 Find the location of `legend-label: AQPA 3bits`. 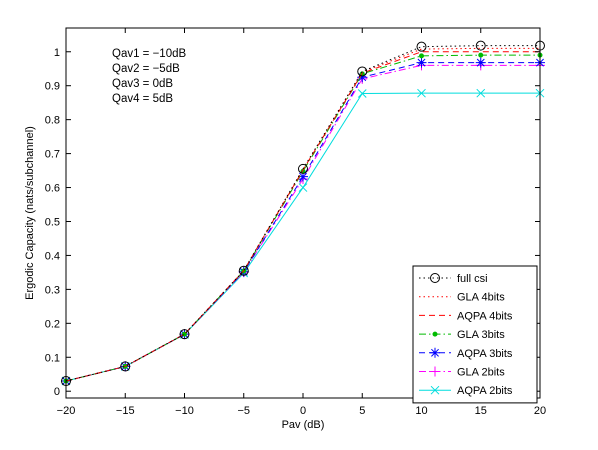

legend-label: AQPA 3bits is located at coordinates (485, 354).